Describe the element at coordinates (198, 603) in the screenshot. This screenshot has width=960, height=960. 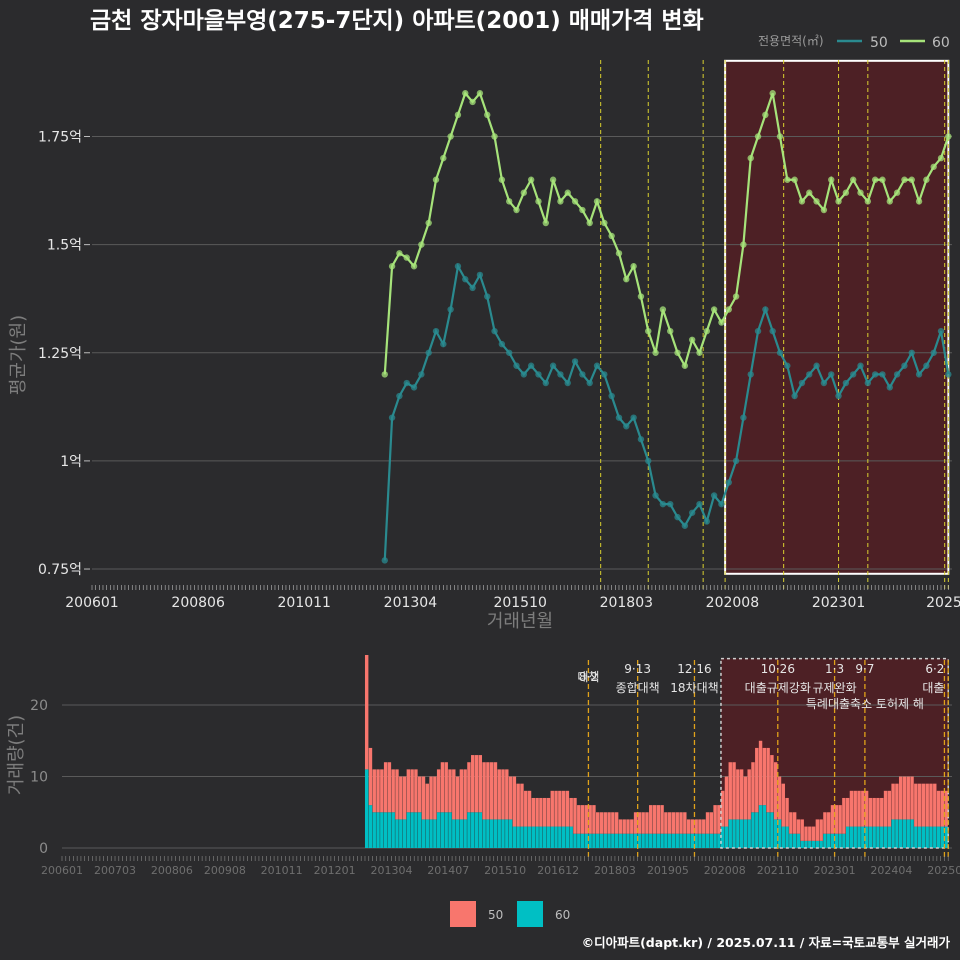
I see `x-tick-label: 200806` at that location.